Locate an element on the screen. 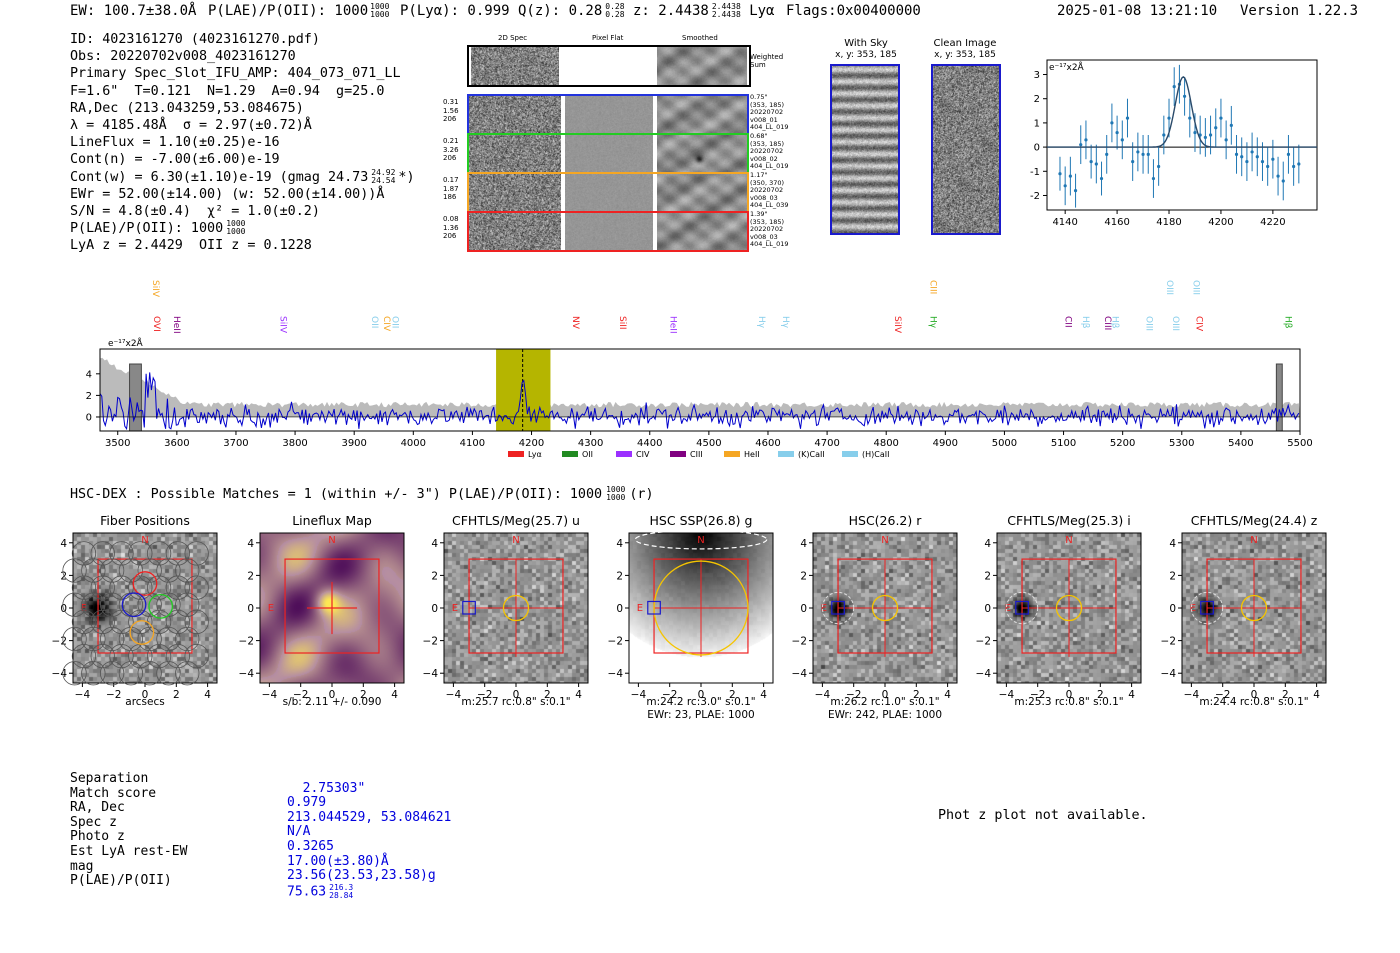 The image size is (1400, 953). zoom-frame is located at coordinates (1182, 135).